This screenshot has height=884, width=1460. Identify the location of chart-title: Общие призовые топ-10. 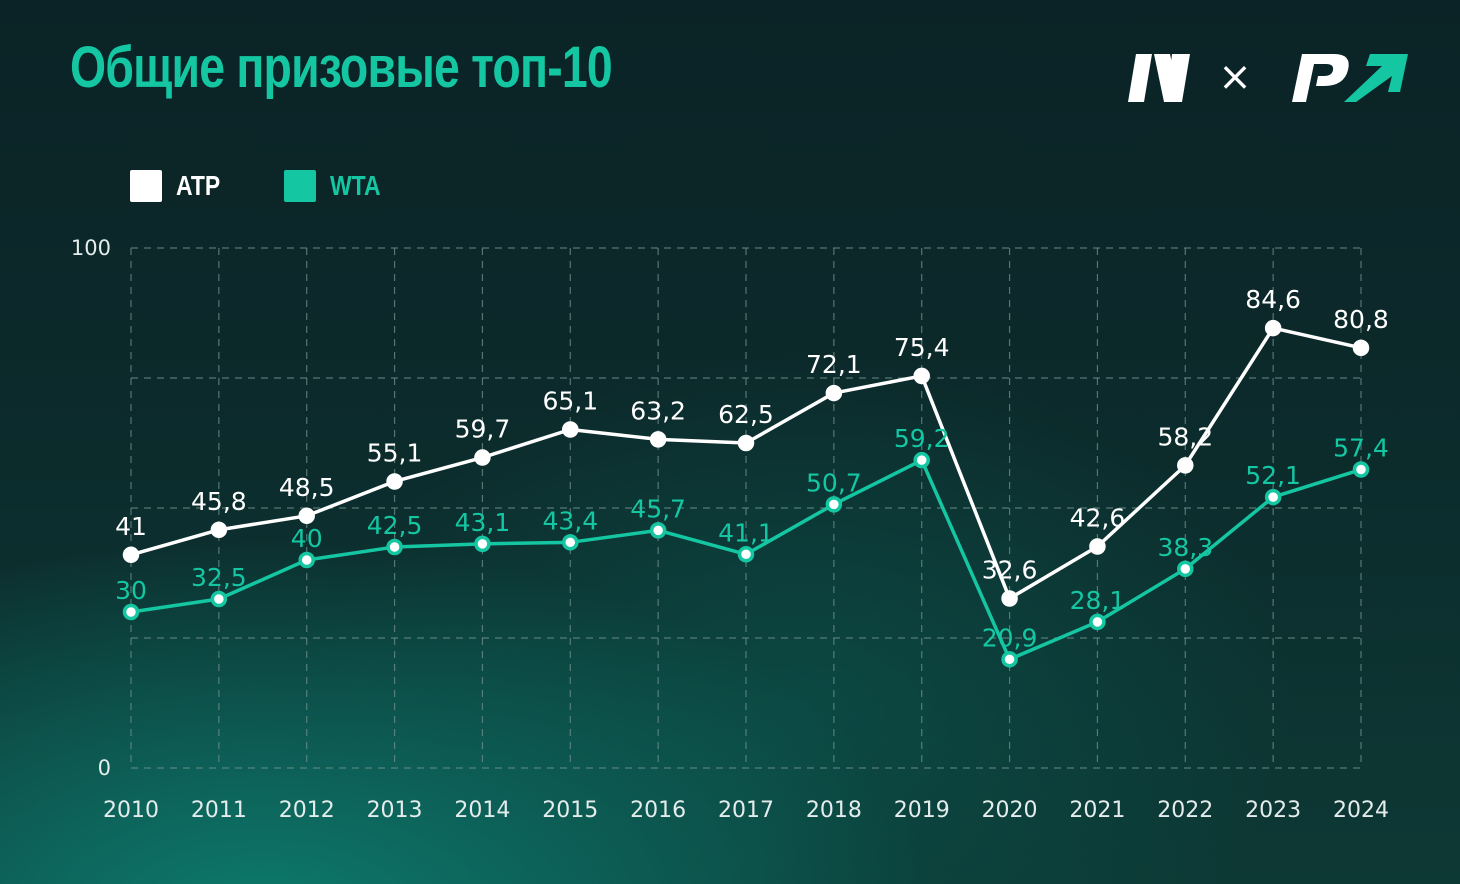
(341, 67).